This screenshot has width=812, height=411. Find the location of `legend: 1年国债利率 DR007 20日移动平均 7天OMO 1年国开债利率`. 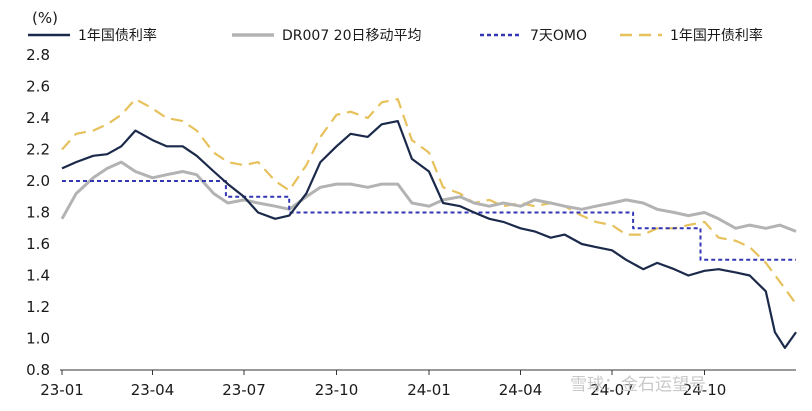

legend: 1年国债利率 DR007 20日移动平均 7天OMO 1年国开债利率 is located at coordinates (395, 35).